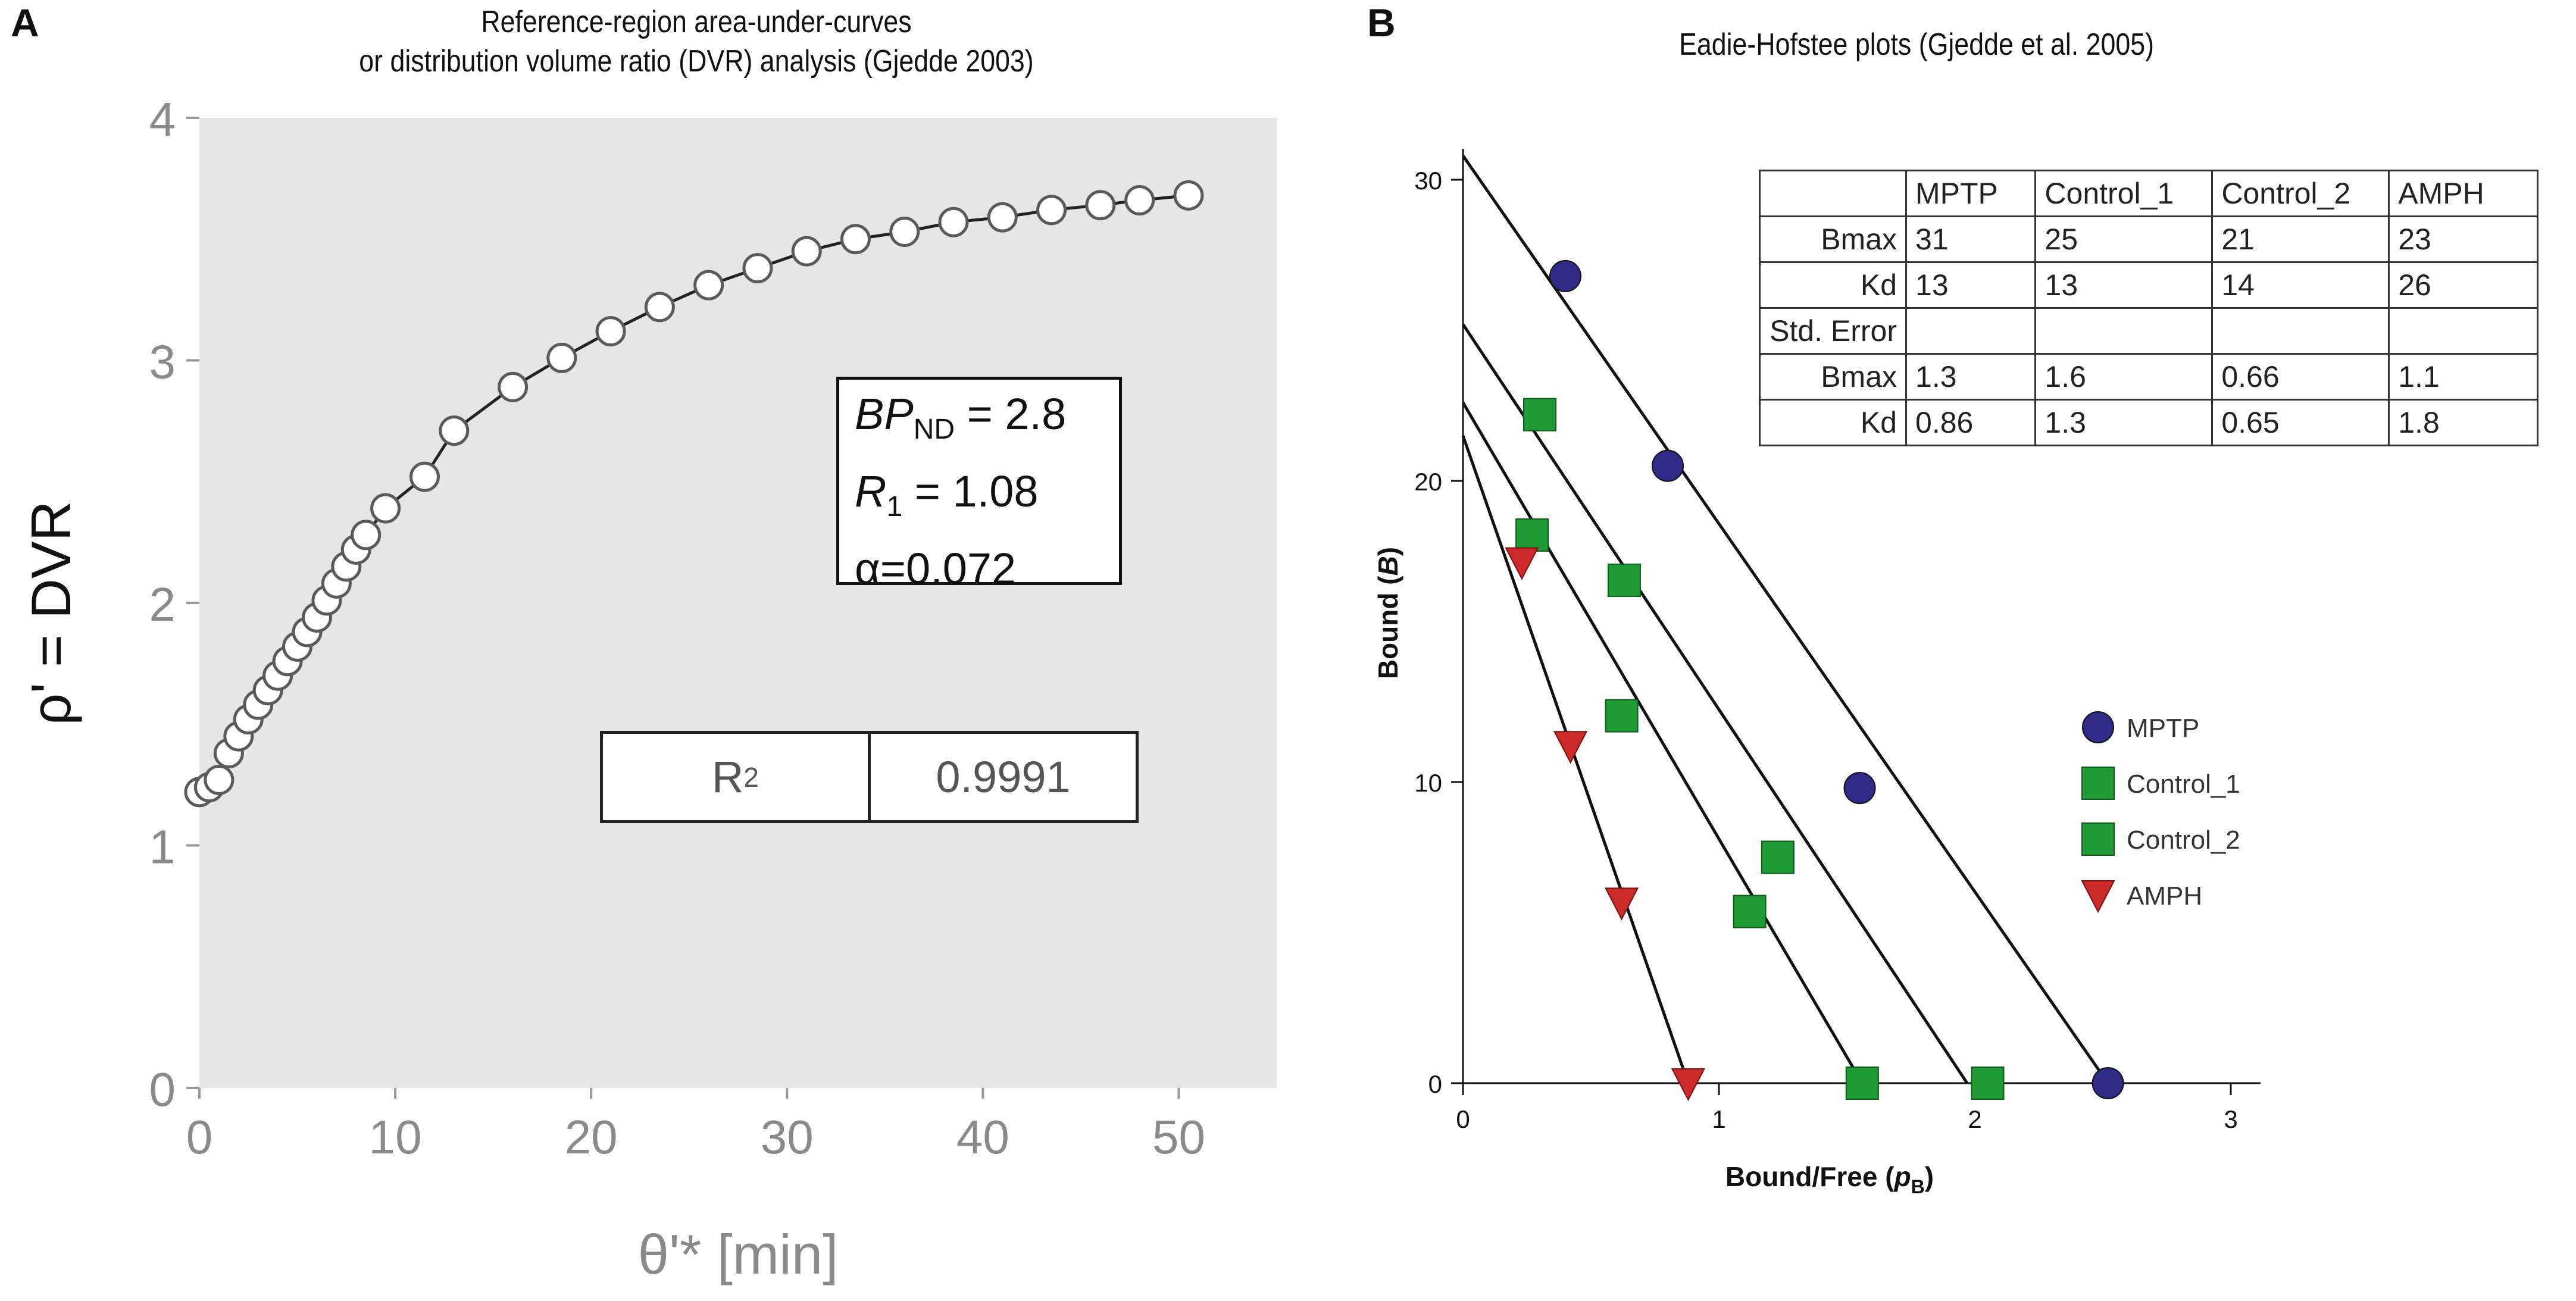 This screenshot has height=1301, width=2576. Describe the element at coordinates (1002, 777) in the screenshot. I see `r-squared-value: 0.9991` at that location.